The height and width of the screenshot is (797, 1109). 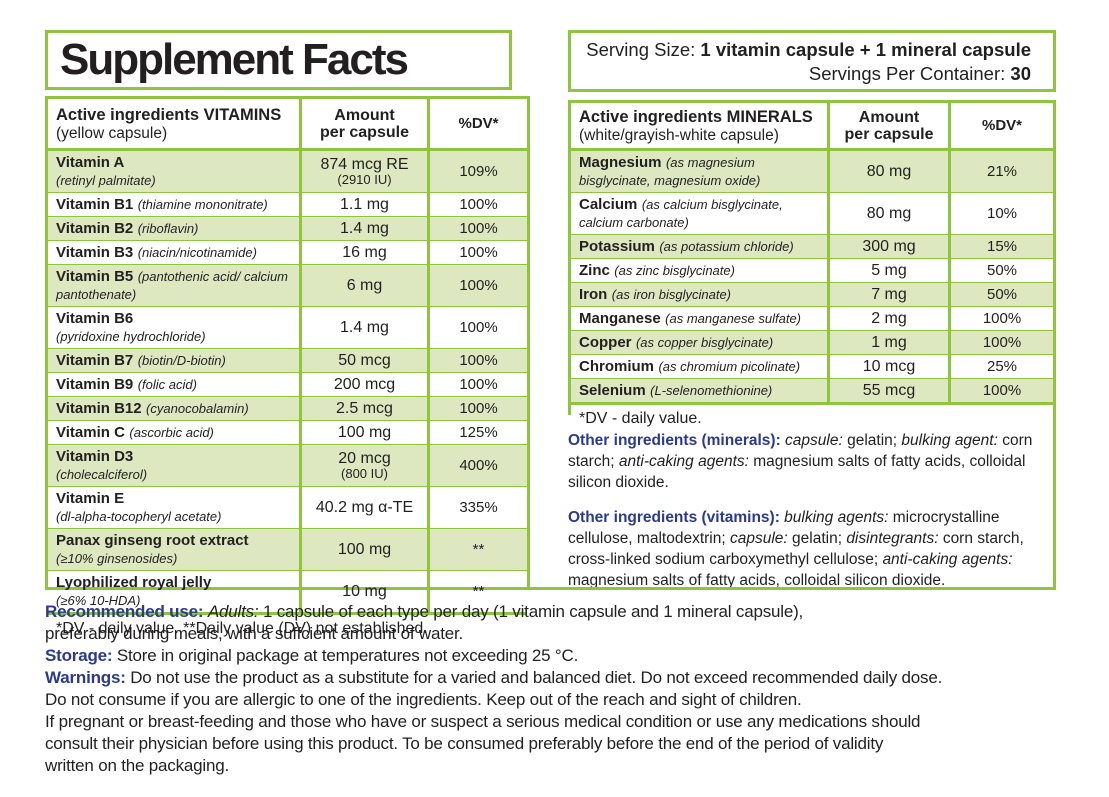 What do you see at coordinates (889, 318) in the screenshot?
I see `amount-value: 2 mg` at bounding box center [889, 318].